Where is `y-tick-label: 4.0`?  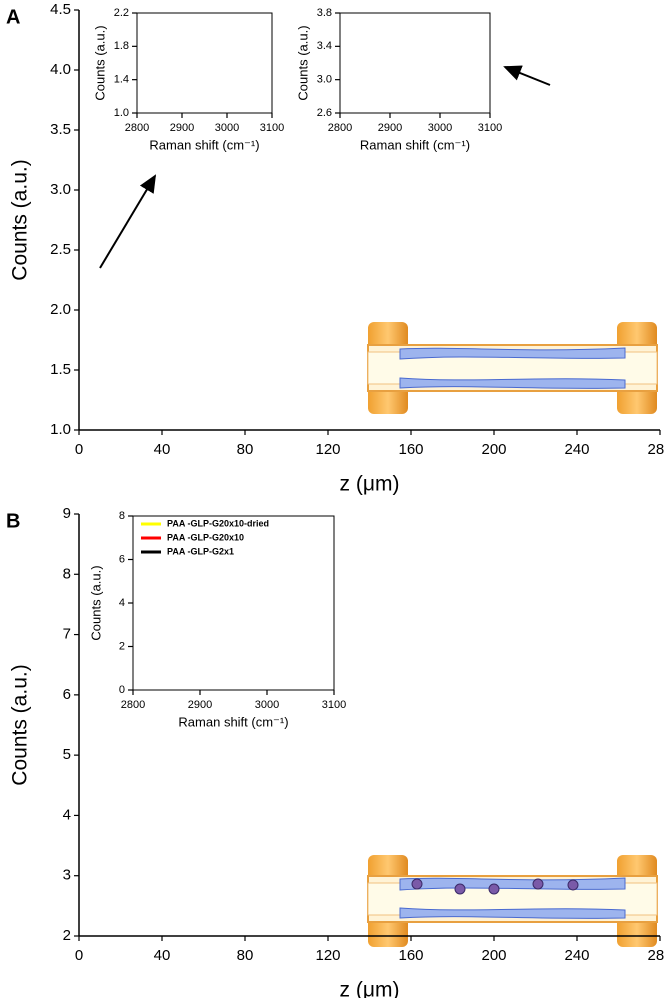 y-tick-label: 4.0 is located at coordinates (60, 69).